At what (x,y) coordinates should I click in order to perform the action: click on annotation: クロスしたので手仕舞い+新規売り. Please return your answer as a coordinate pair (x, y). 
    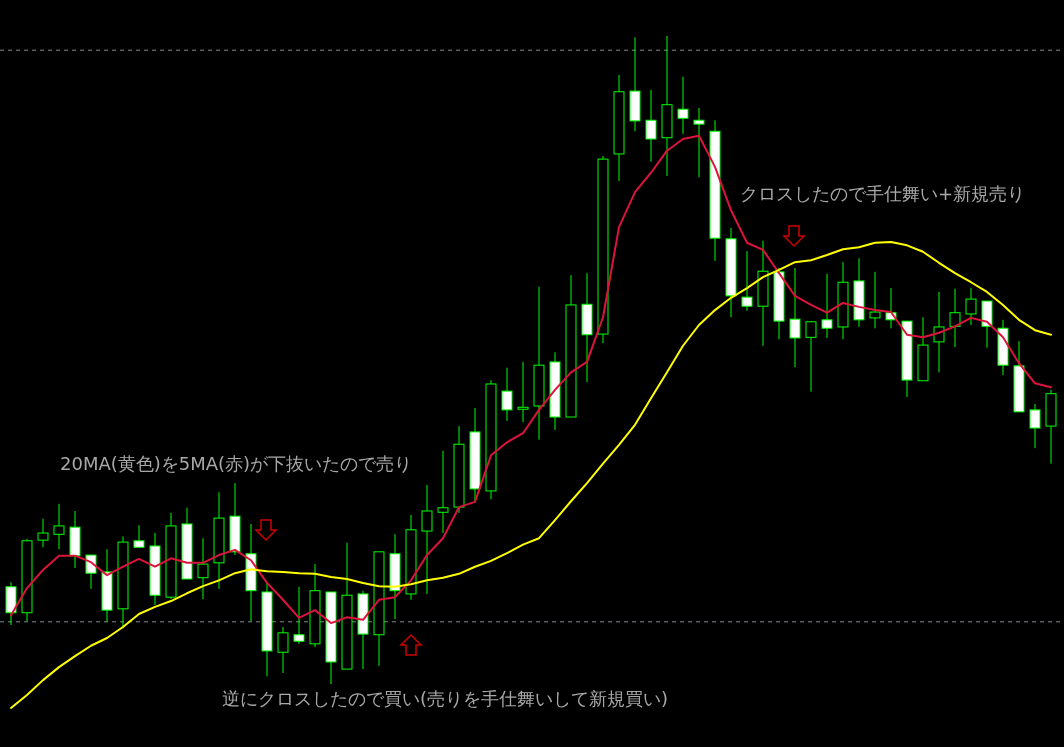
    Looking at the image, I should click on (883, 193).